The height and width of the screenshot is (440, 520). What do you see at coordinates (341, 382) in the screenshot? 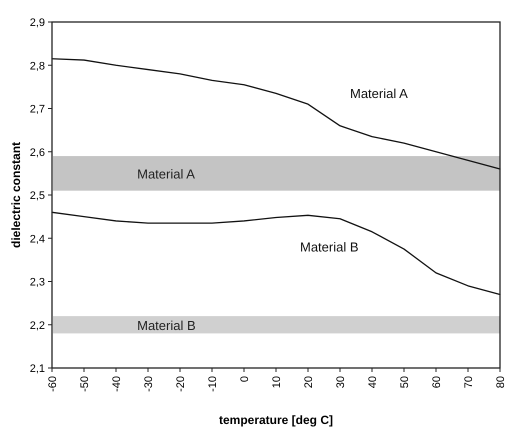
I see `x-tick-label: 30` at bounding box center [341, 382].